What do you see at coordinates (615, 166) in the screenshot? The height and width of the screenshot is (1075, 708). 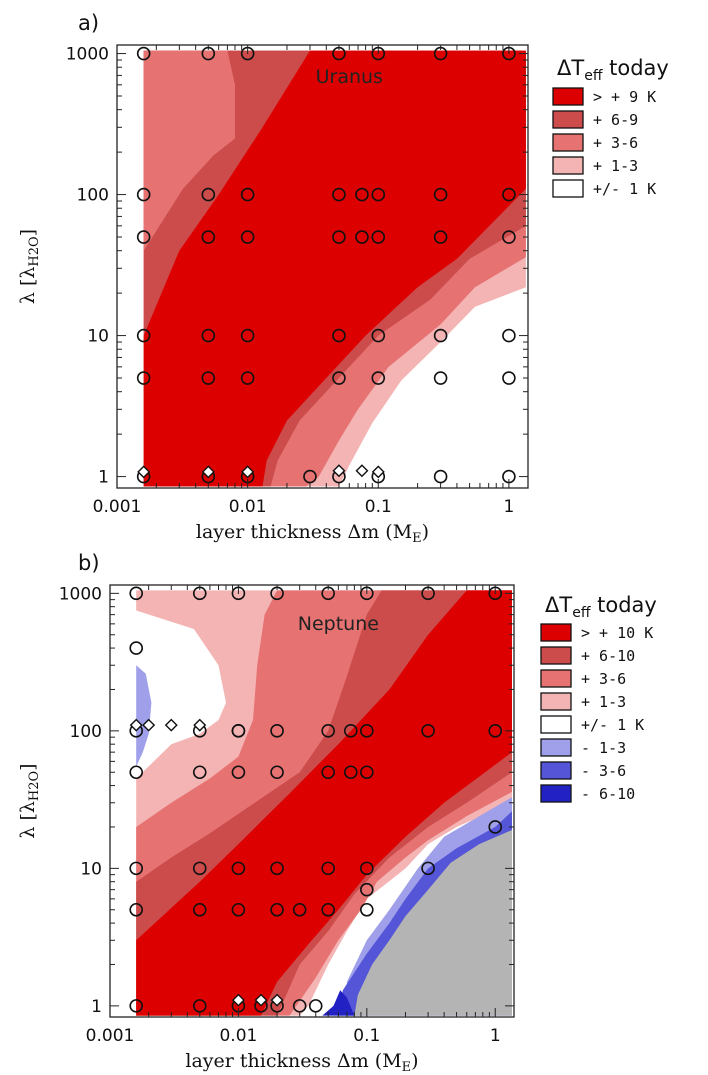 I see `legend-label: + 1-3` at bounding box center [615, 166].